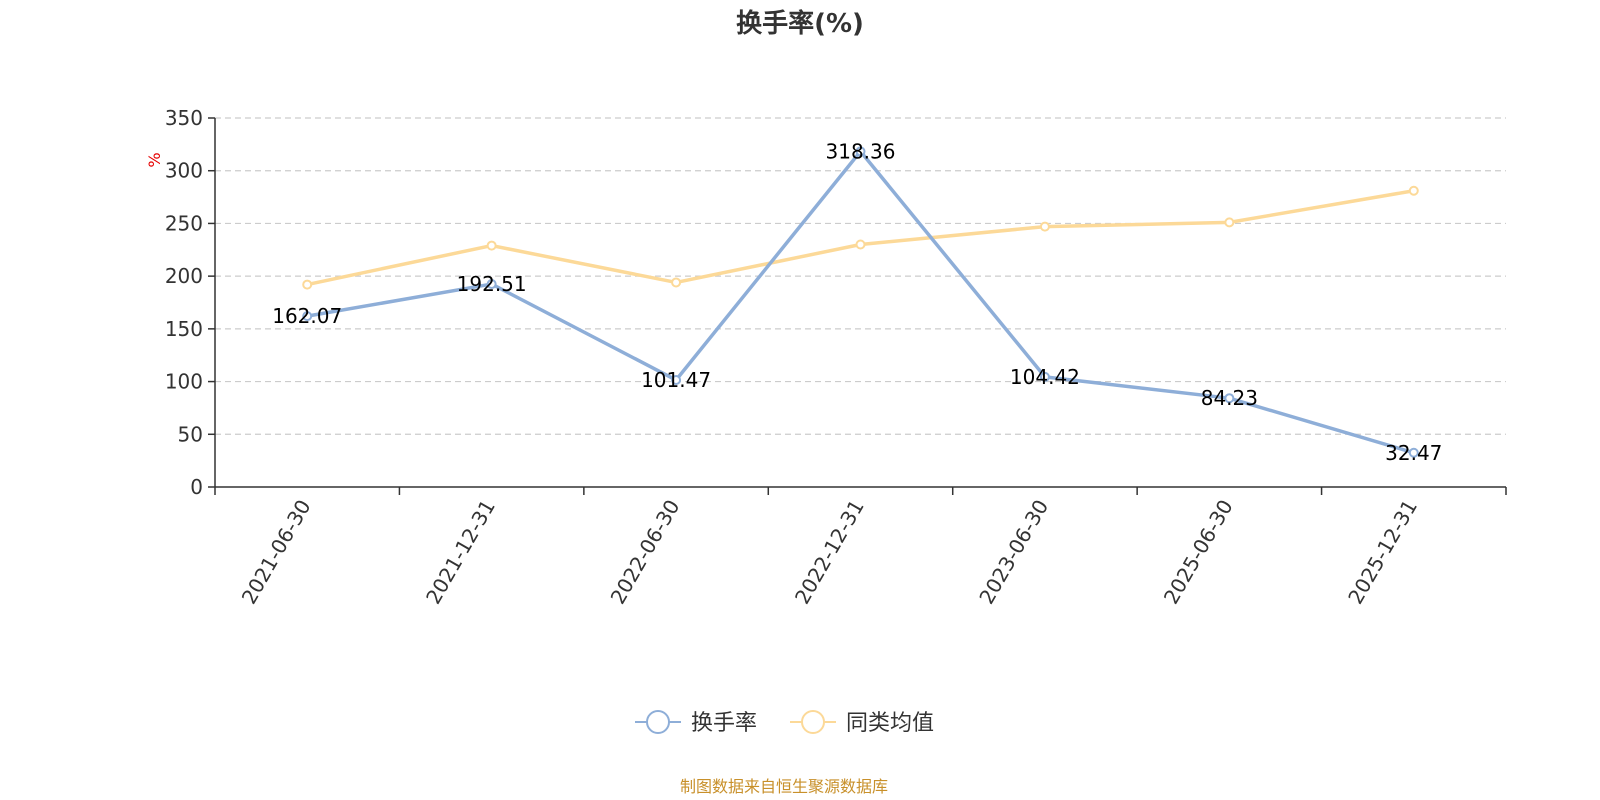 The image size is (1600, 800). Describe the element at coordinates (890, 723) in the screenshot. I see `legend-label: 同类均值` at that location.